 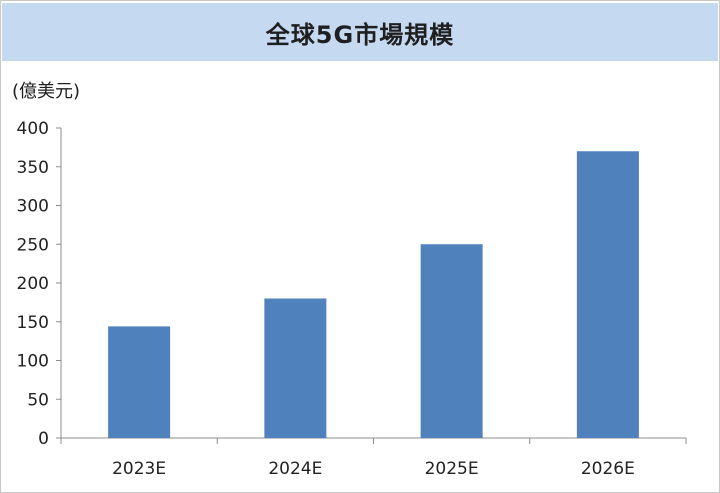 I want to click on y-tick-label: 50, so click(x=38, y=400).